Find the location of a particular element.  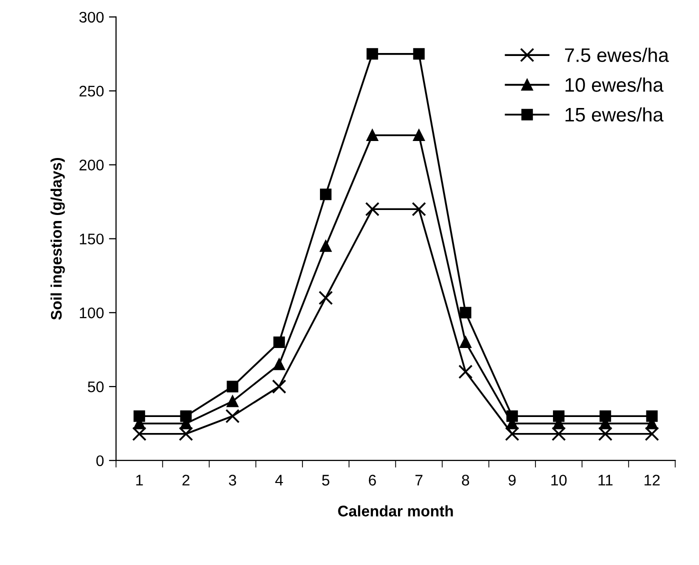

y-tick-label: 250 is located at coordinates (92, 91).